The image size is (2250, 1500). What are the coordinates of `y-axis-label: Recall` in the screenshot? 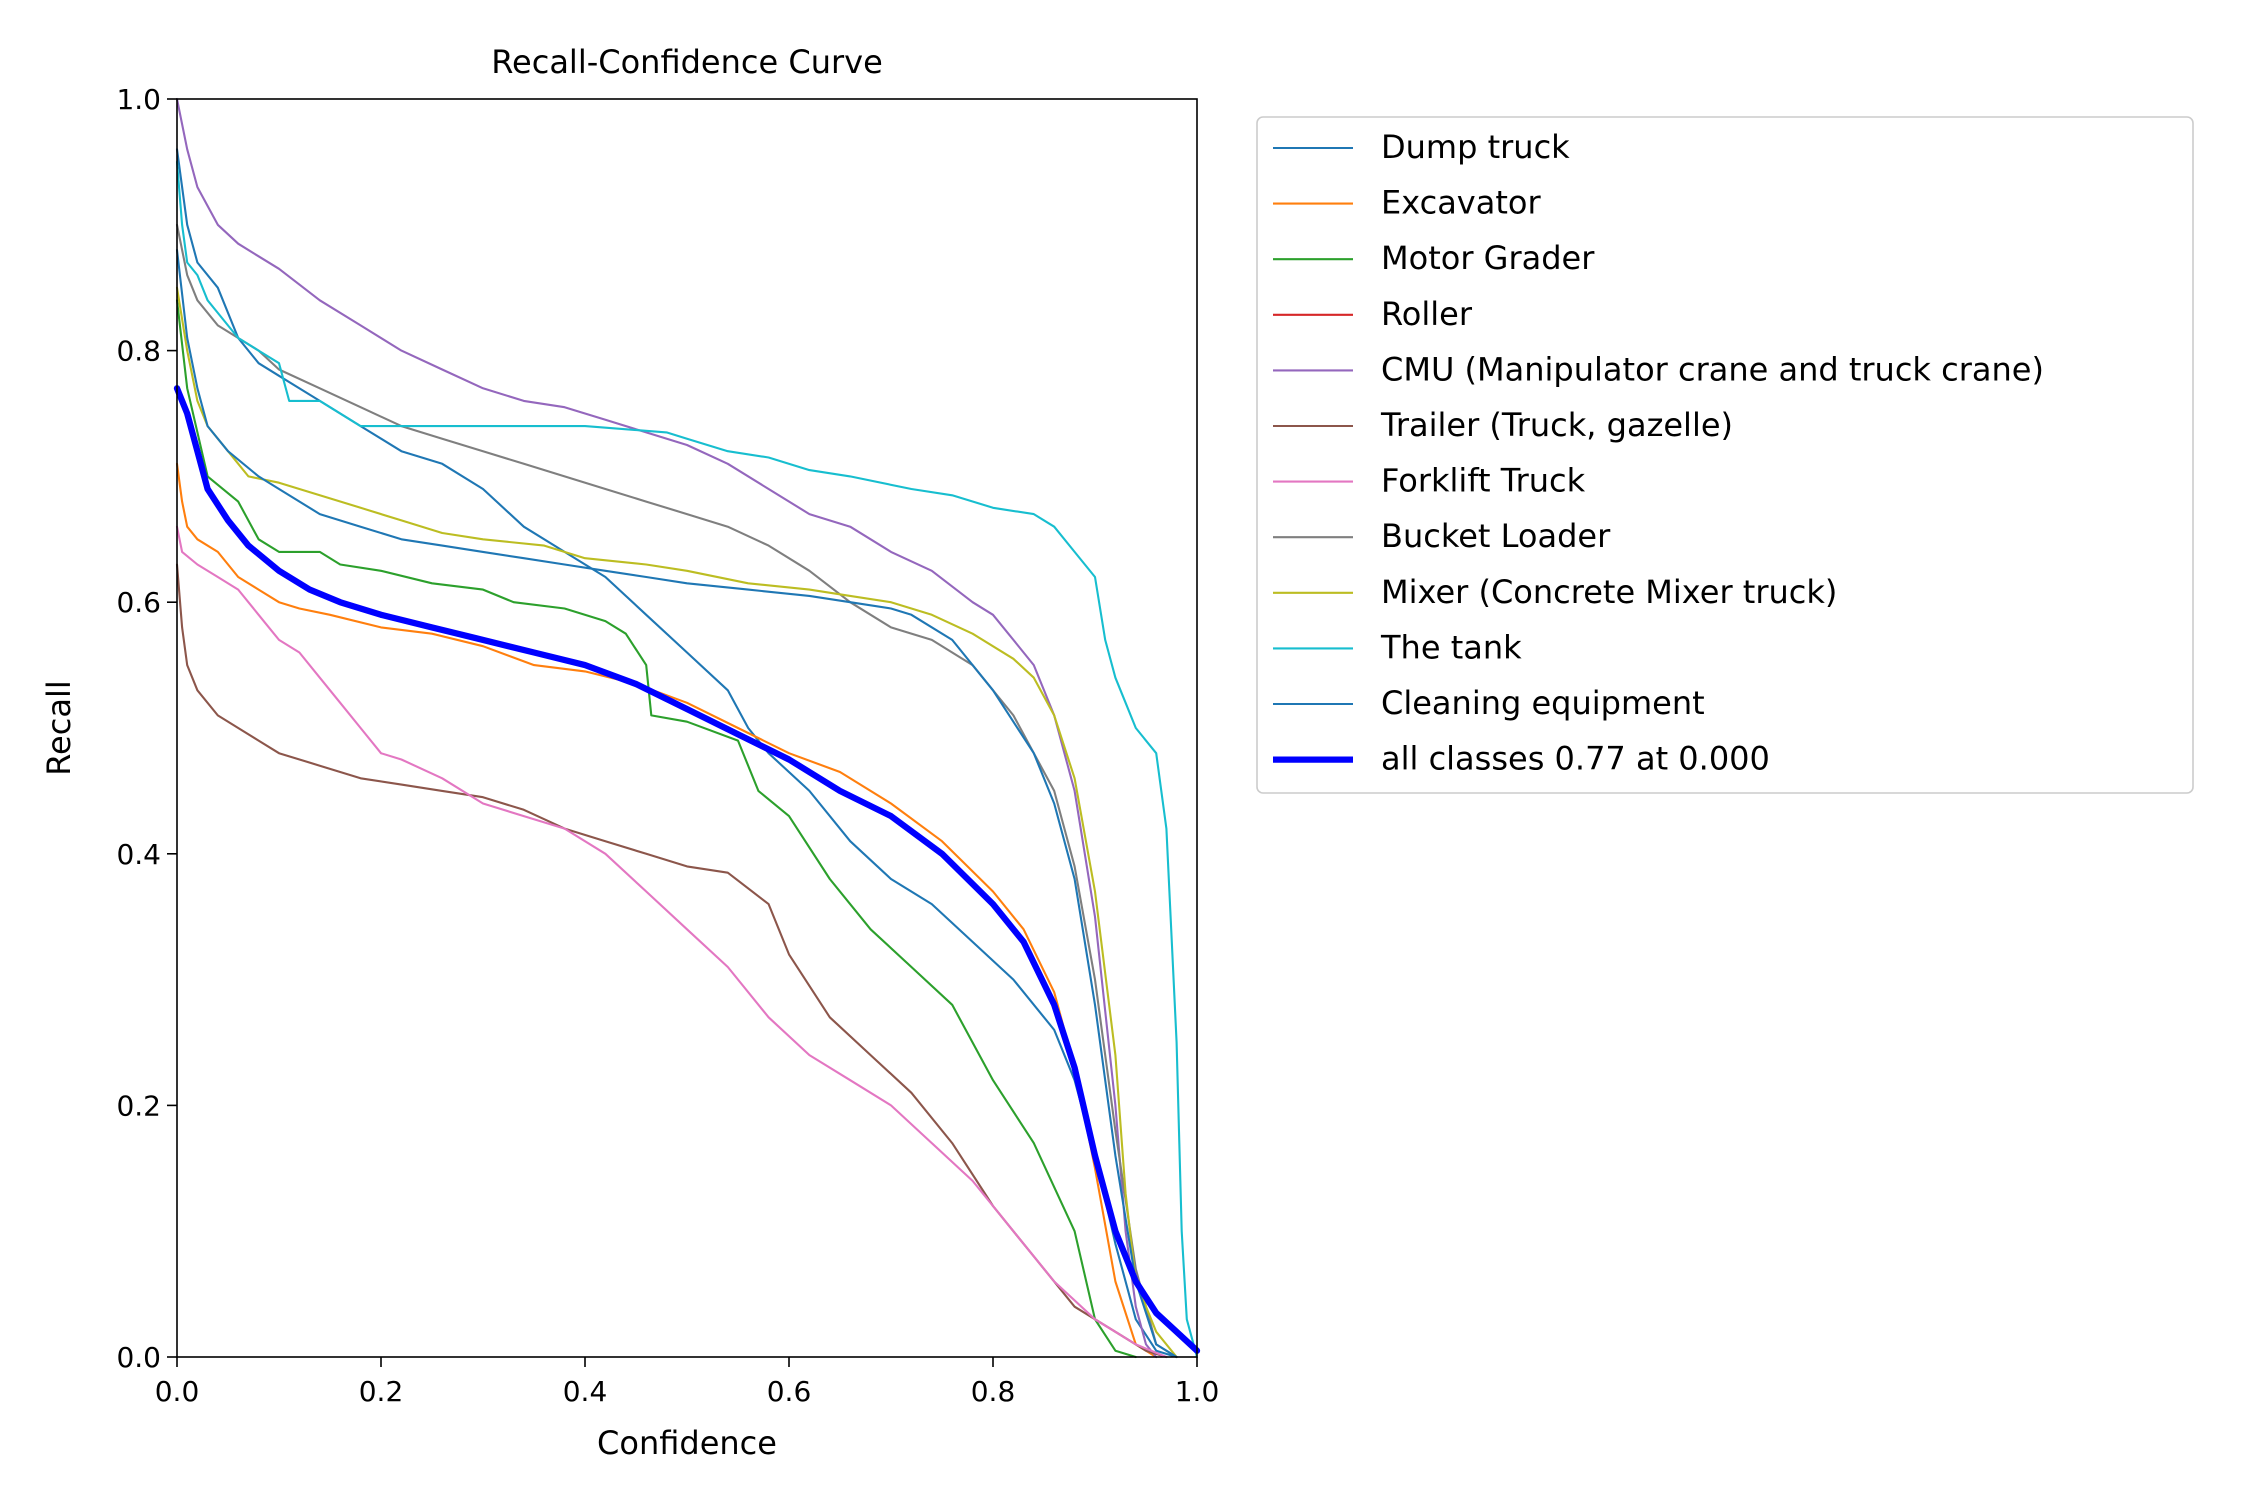 It's located at (59, 727).